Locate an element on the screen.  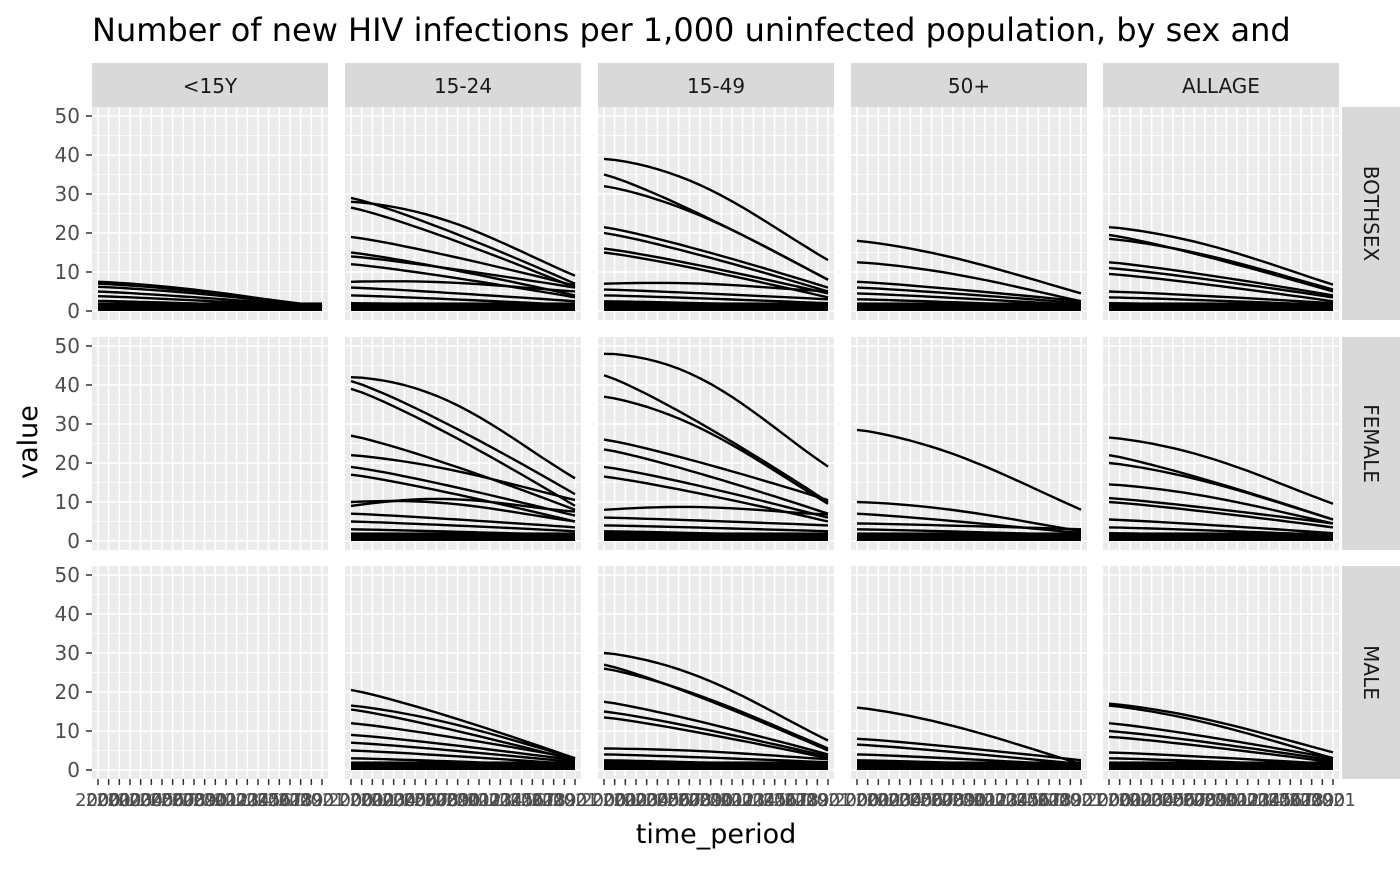
x-tick-label: 2008 is located at coordinates (942, 800).